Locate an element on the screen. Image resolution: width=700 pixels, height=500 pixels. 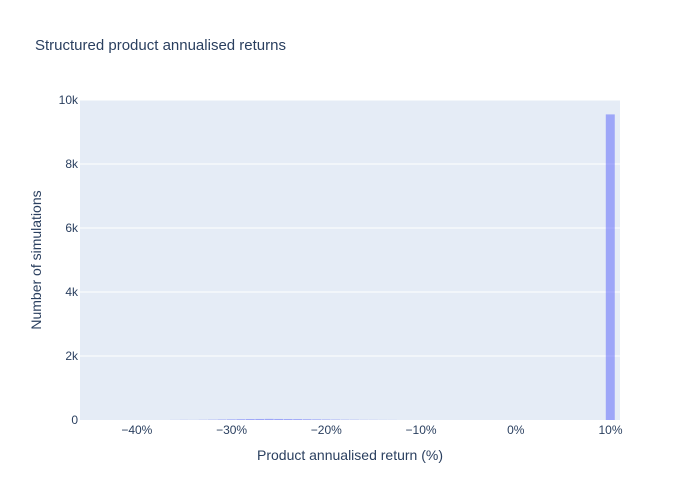
y-tick-label: 2k is located at coordinates (72, 356).